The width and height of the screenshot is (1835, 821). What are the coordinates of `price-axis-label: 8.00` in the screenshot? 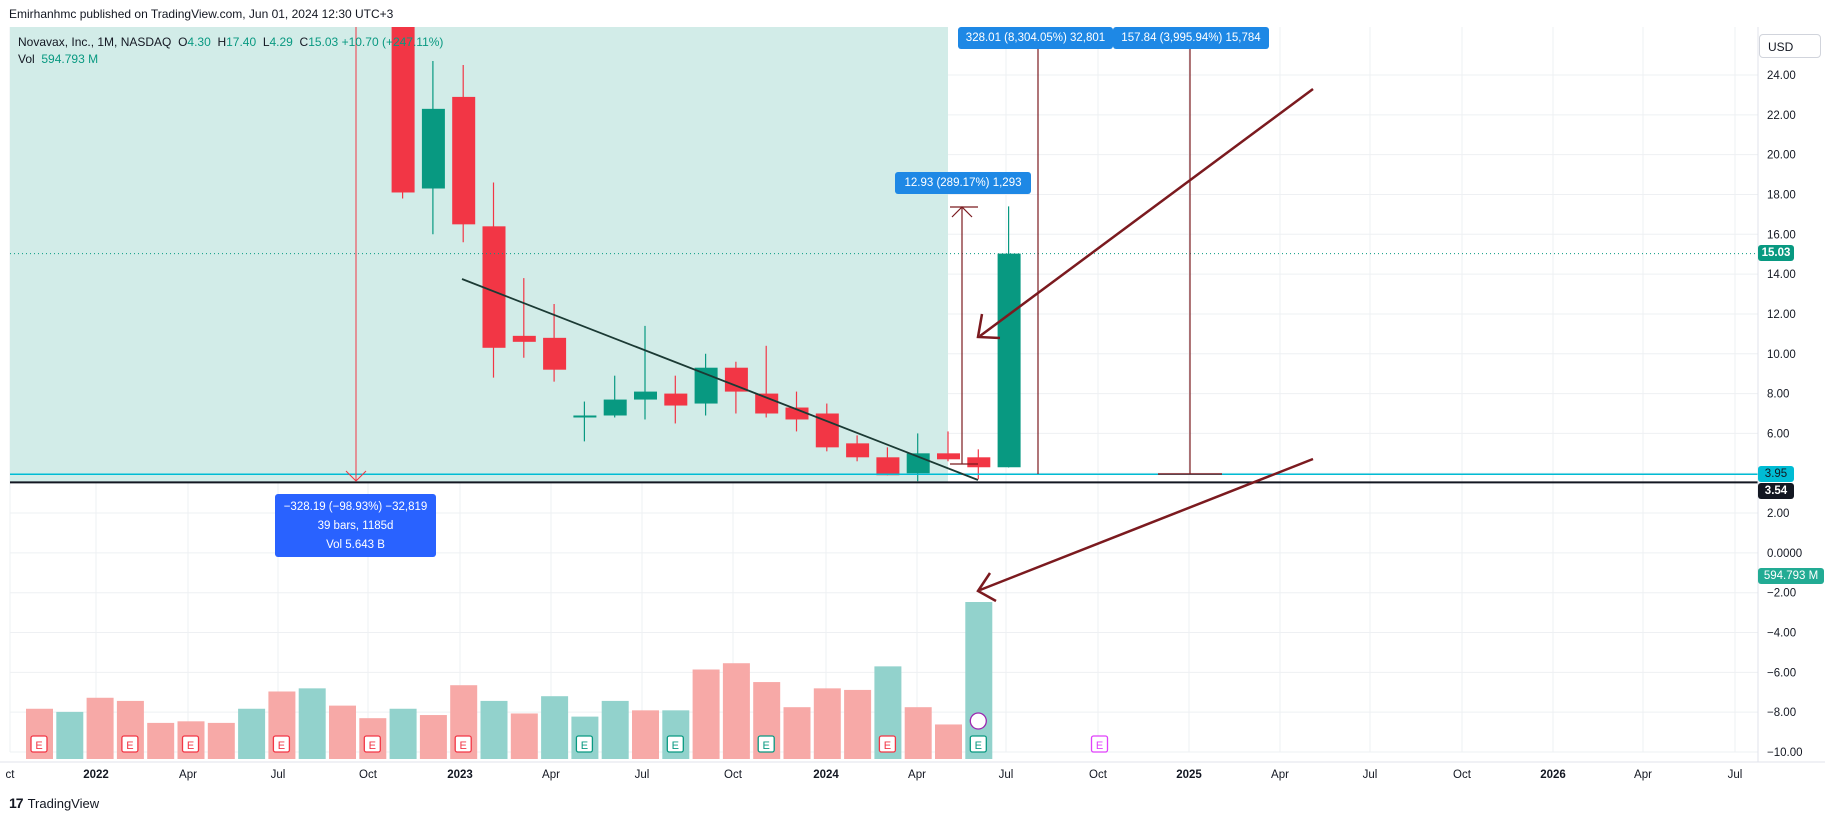 It's located at (1778, 395).